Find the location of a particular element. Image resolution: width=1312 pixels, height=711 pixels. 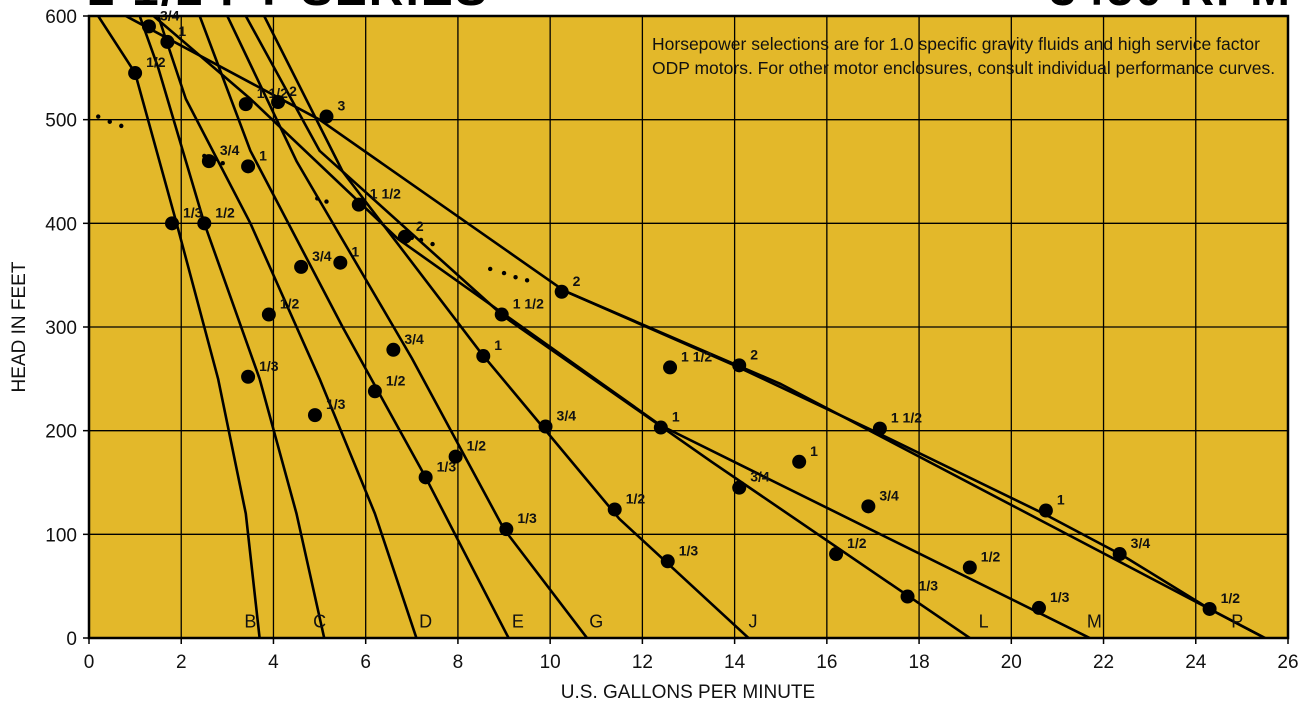

y-tick-label: 600 is located at coordinates (61, 17).